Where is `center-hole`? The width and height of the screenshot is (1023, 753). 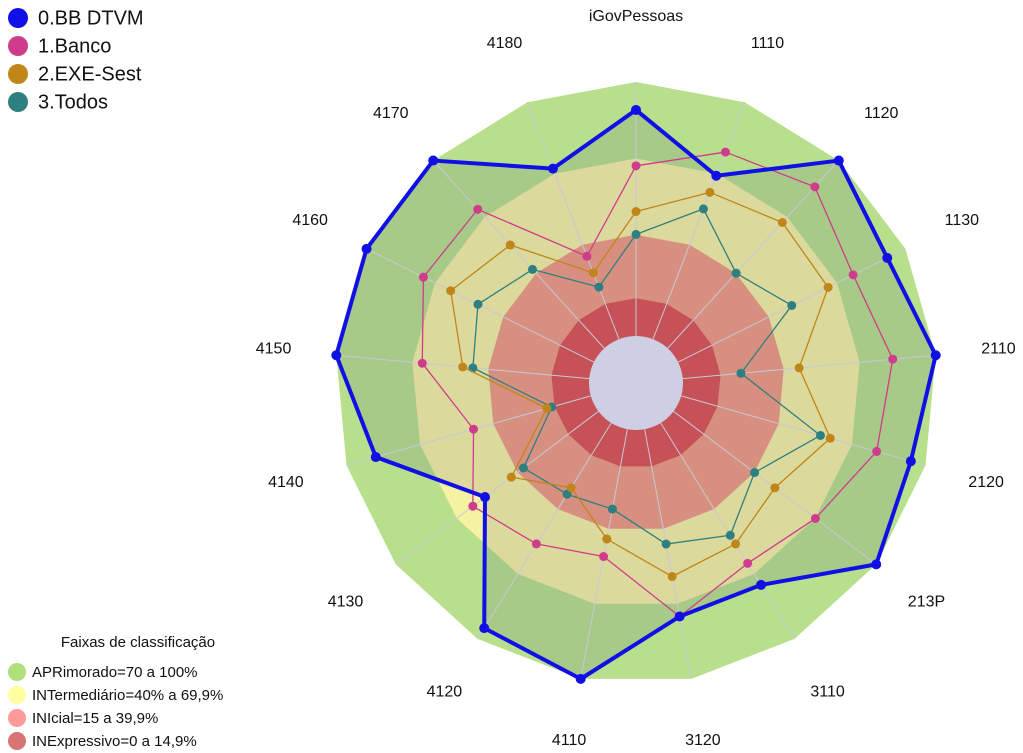
center-hole is located at coordinates (636, 383).